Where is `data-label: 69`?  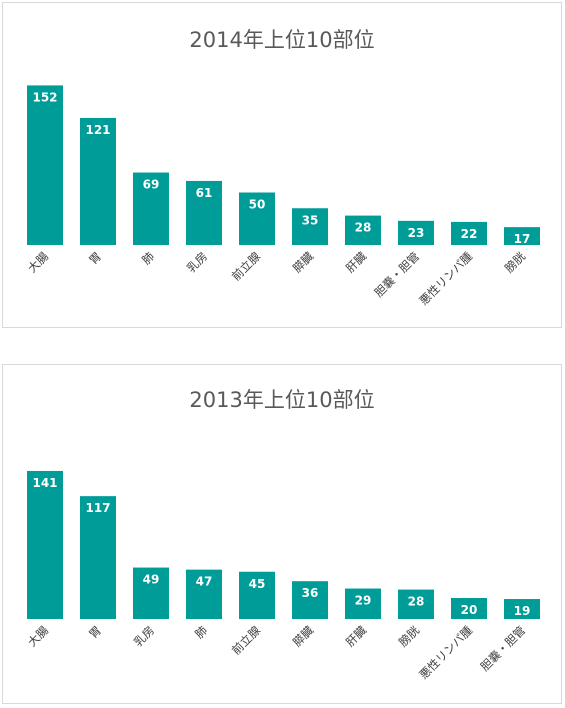 data-label: 69 is located at coordinates (151, 185).